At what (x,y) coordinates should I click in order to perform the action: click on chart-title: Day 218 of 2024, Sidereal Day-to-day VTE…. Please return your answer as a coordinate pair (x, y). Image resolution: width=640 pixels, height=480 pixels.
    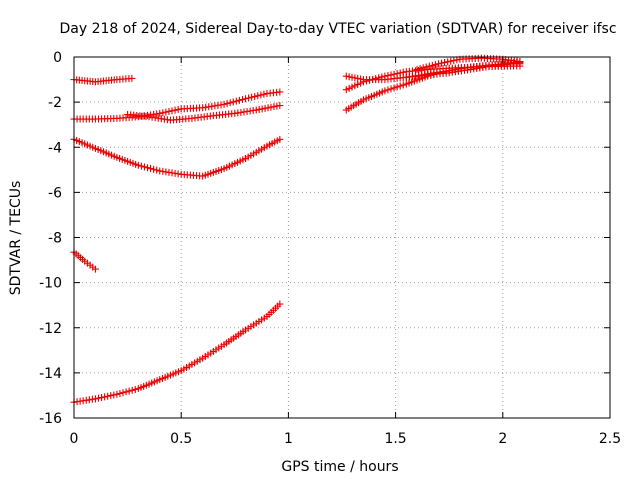
    Looking at the image, I should click on (337, 29).